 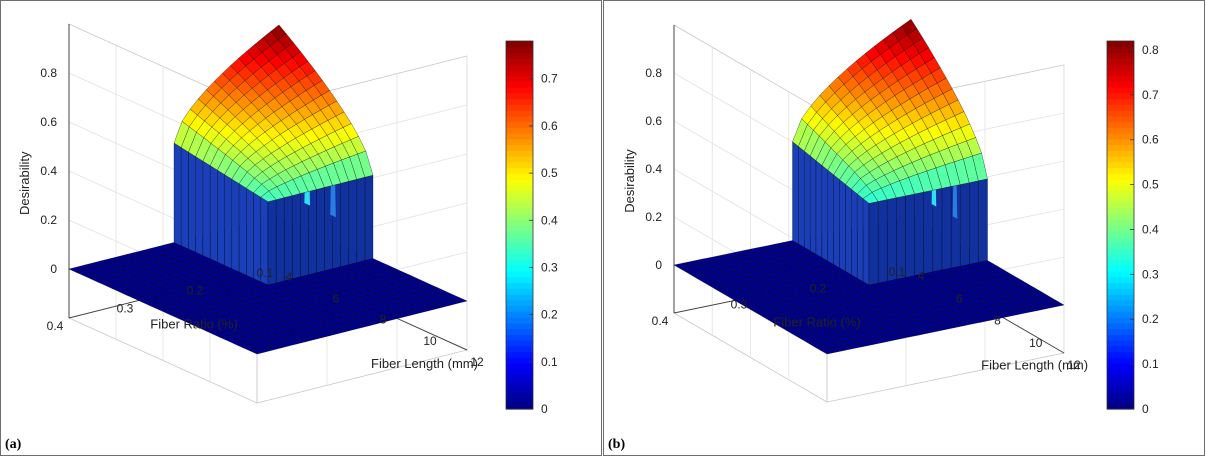 What do you see at coordinates (1150, 185) in the screenshot?
I see `colorbar-tick-label: 0.5` at bounding box center [1150, 185].